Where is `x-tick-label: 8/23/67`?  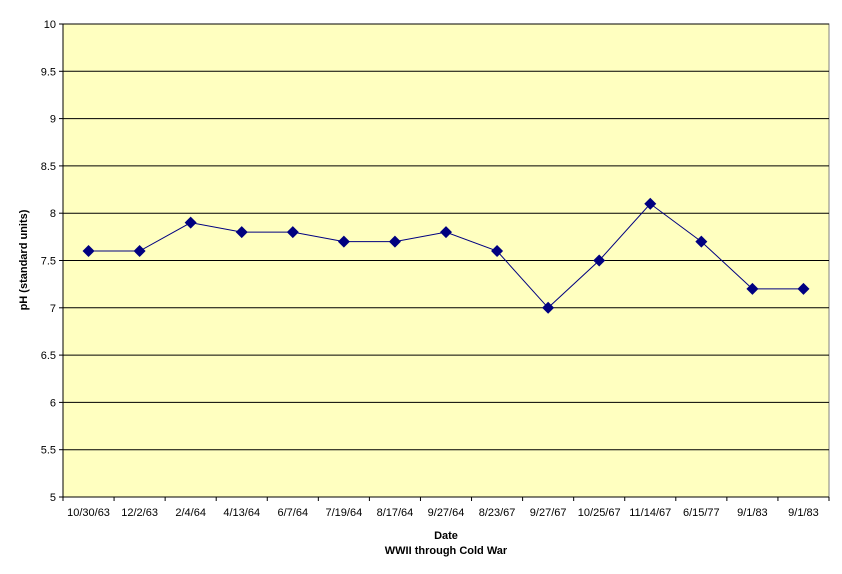
x-tick-label: 8/23/67 is located at coordinates (497, 513).